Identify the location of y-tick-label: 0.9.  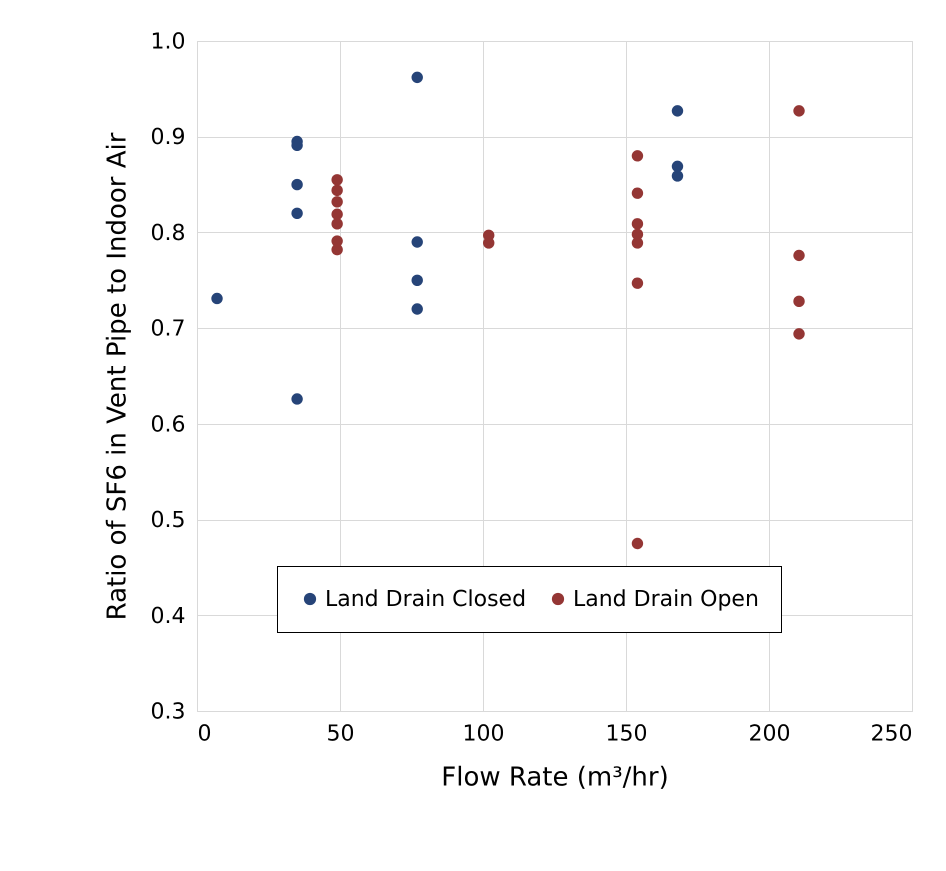
(168, 137).